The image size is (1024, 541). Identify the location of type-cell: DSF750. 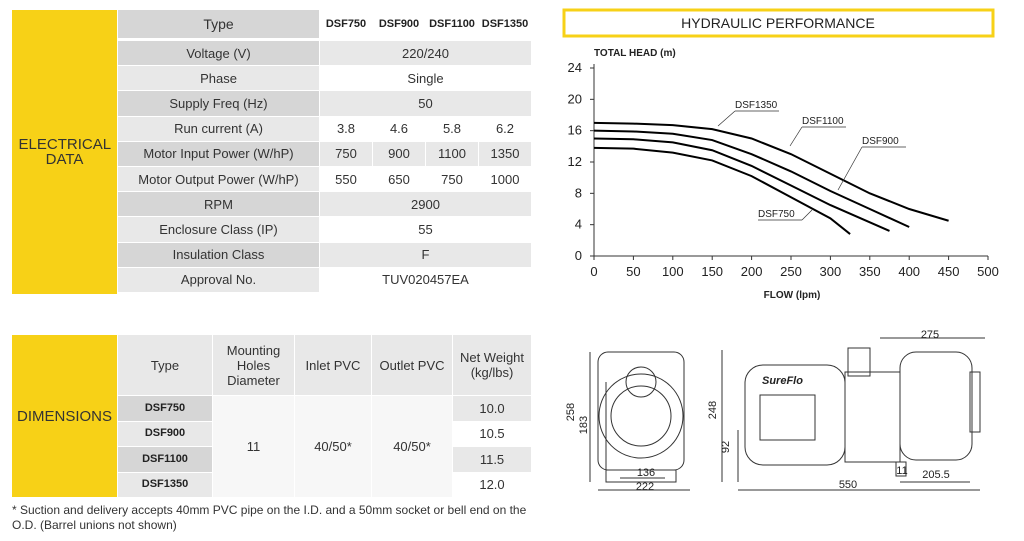
(165, 409).